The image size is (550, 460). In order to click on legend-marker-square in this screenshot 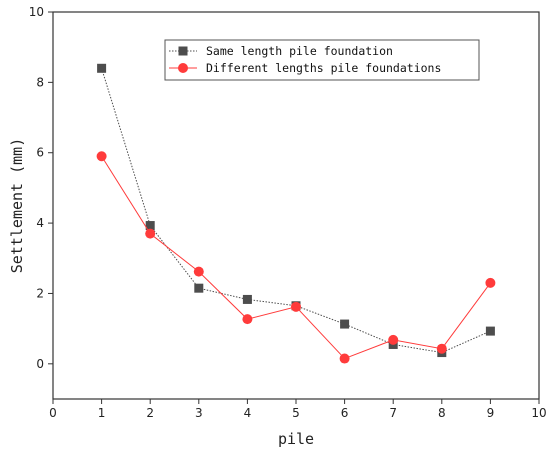, I will do `click(183, 51)`.